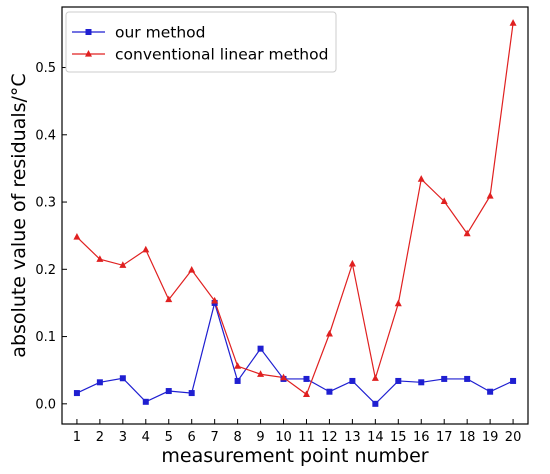  What do you see at coordinates (467, 437) in the screenshot?
I see `x-tick-label: 18` at bounding box center [467, 437].